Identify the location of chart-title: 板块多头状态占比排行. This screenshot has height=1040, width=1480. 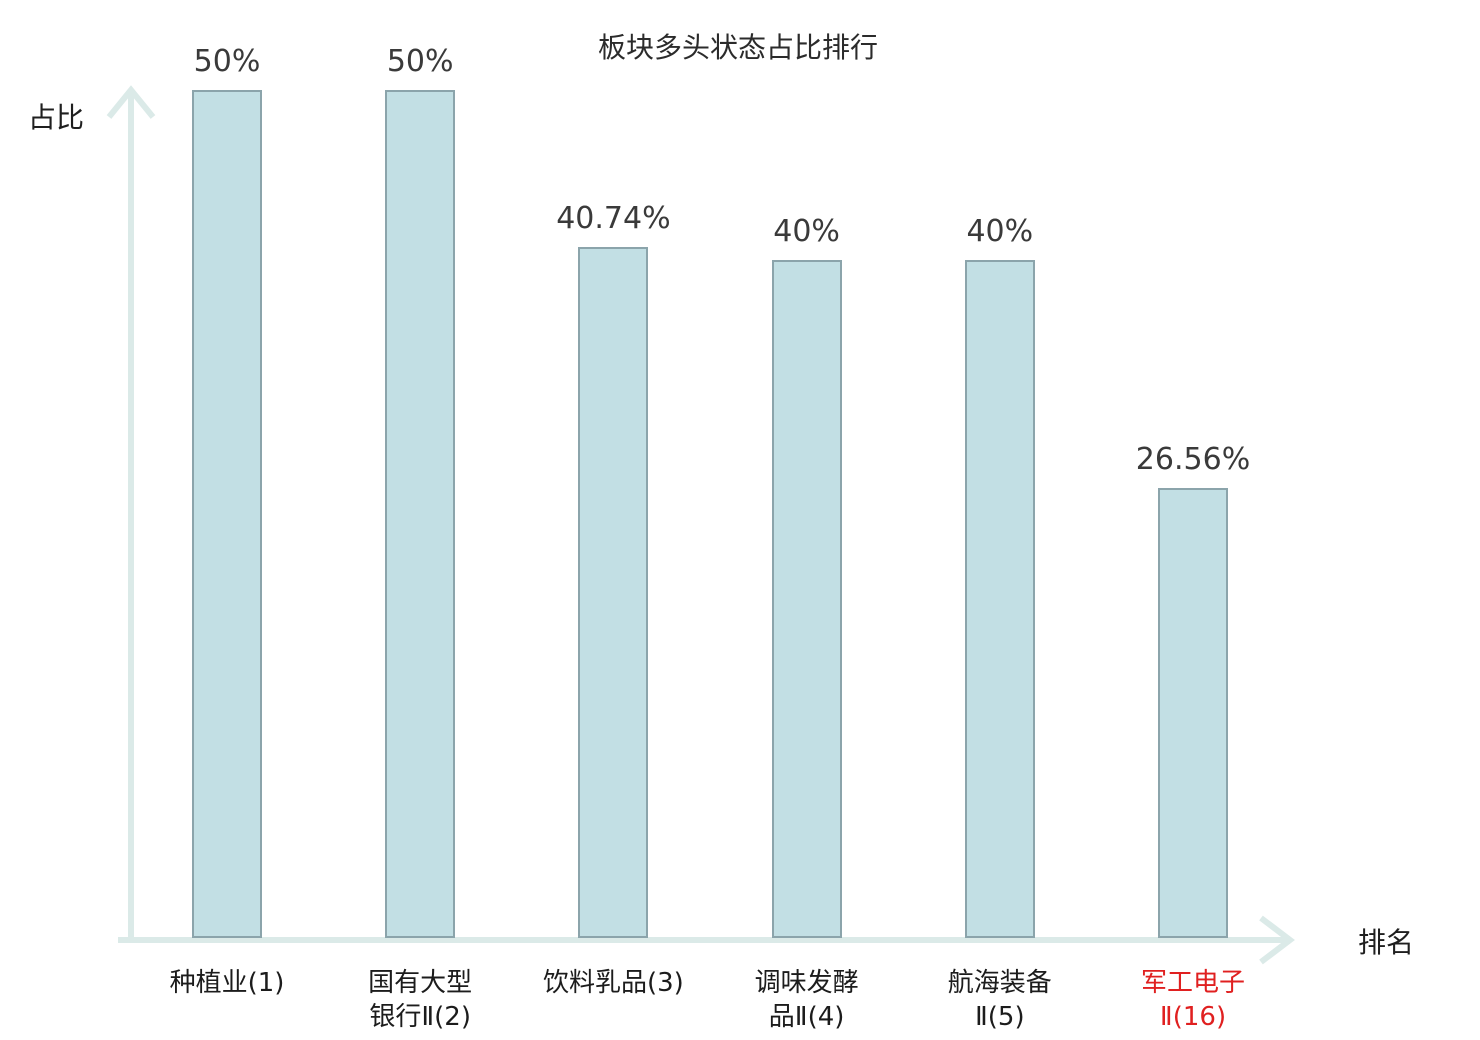
(738, 47).